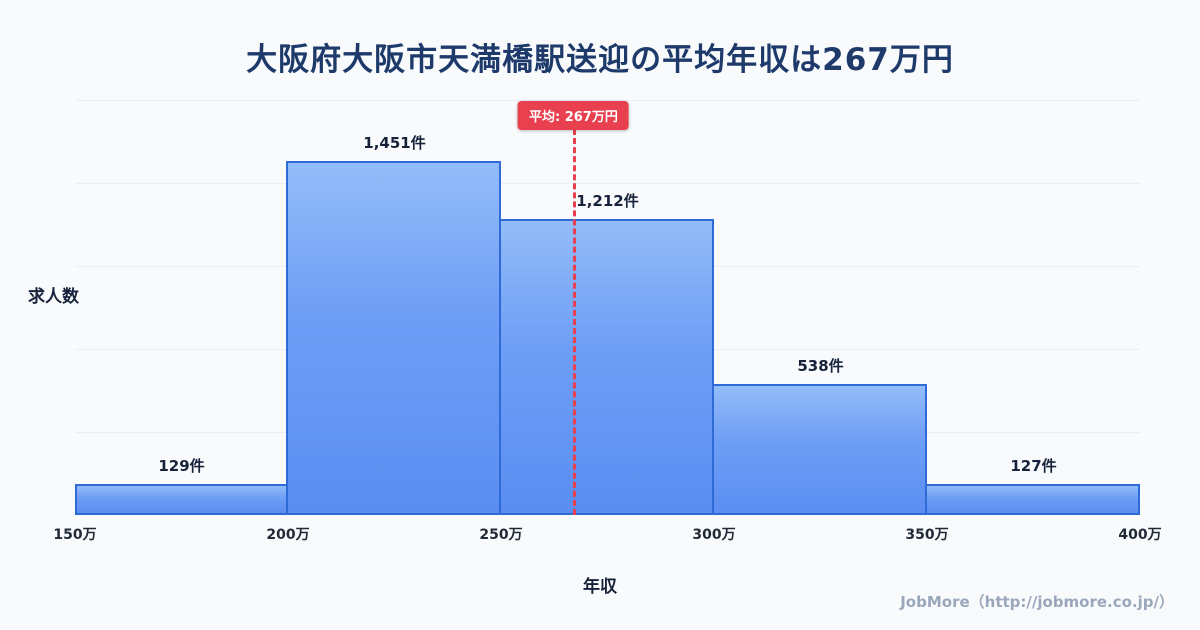 The height and width of the screenshot is (630, 1200). Describe the element at coordinates (573, 115) in the screenshot. I see `mean-badge: 平均: 267万円` at that location.